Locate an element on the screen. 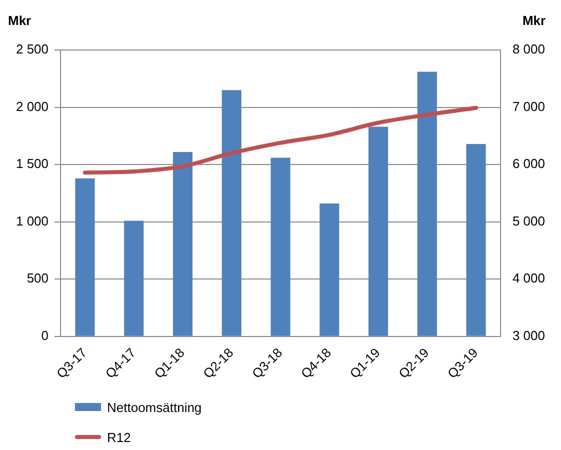  y2-tick-label: 8 000 is located at coordinates (529, 49).